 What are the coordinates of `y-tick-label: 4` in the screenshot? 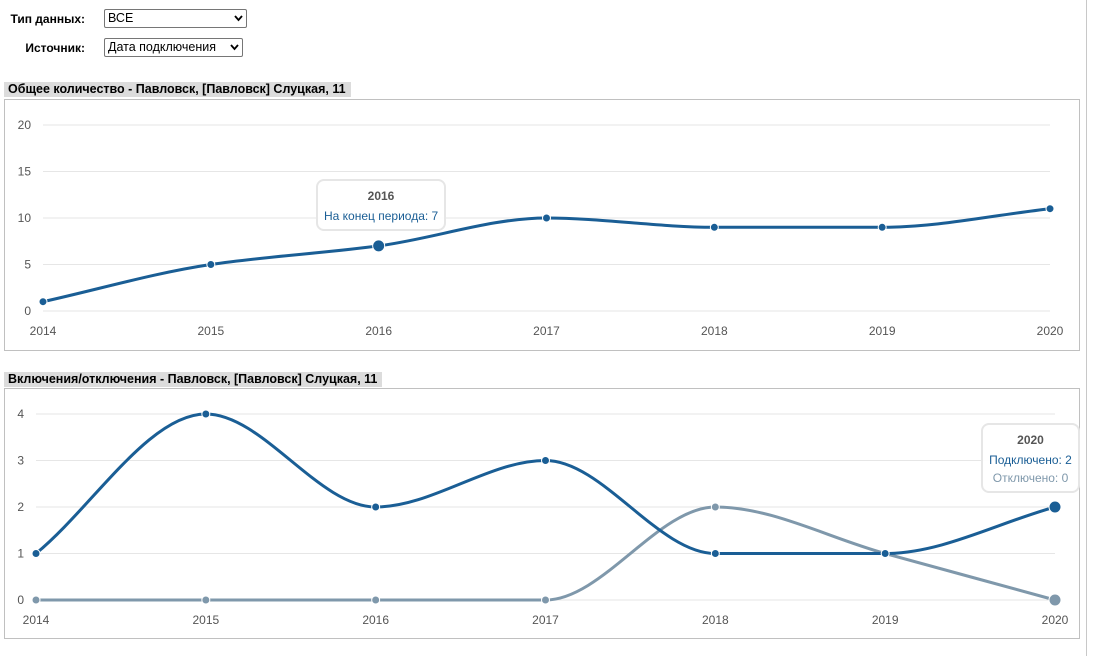 It's located at (20, 414).